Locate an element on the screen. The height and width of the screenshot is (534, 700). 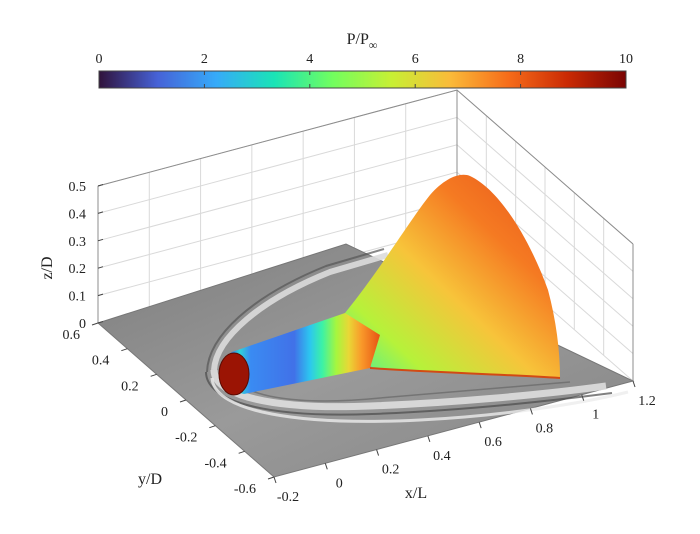
y-tick-label: -0.6 is located at coordinates (245, 489).